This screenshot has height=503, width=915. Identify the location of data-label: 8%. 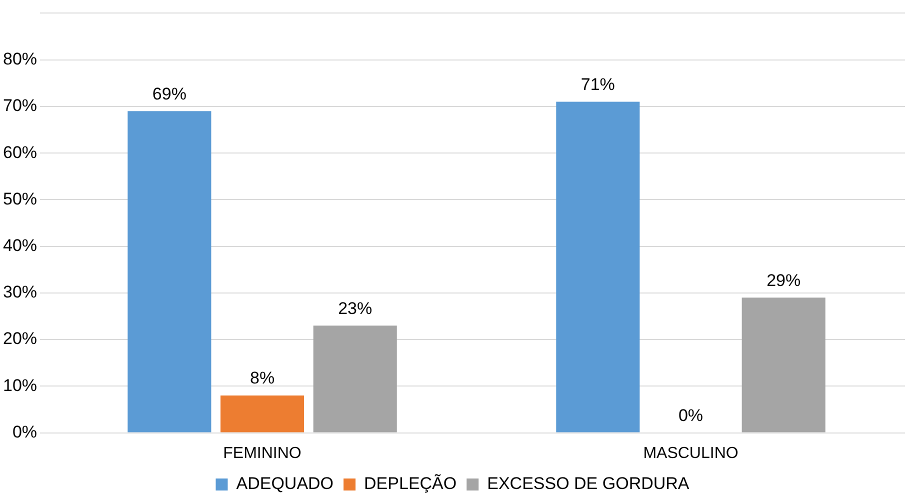
(262, 378).